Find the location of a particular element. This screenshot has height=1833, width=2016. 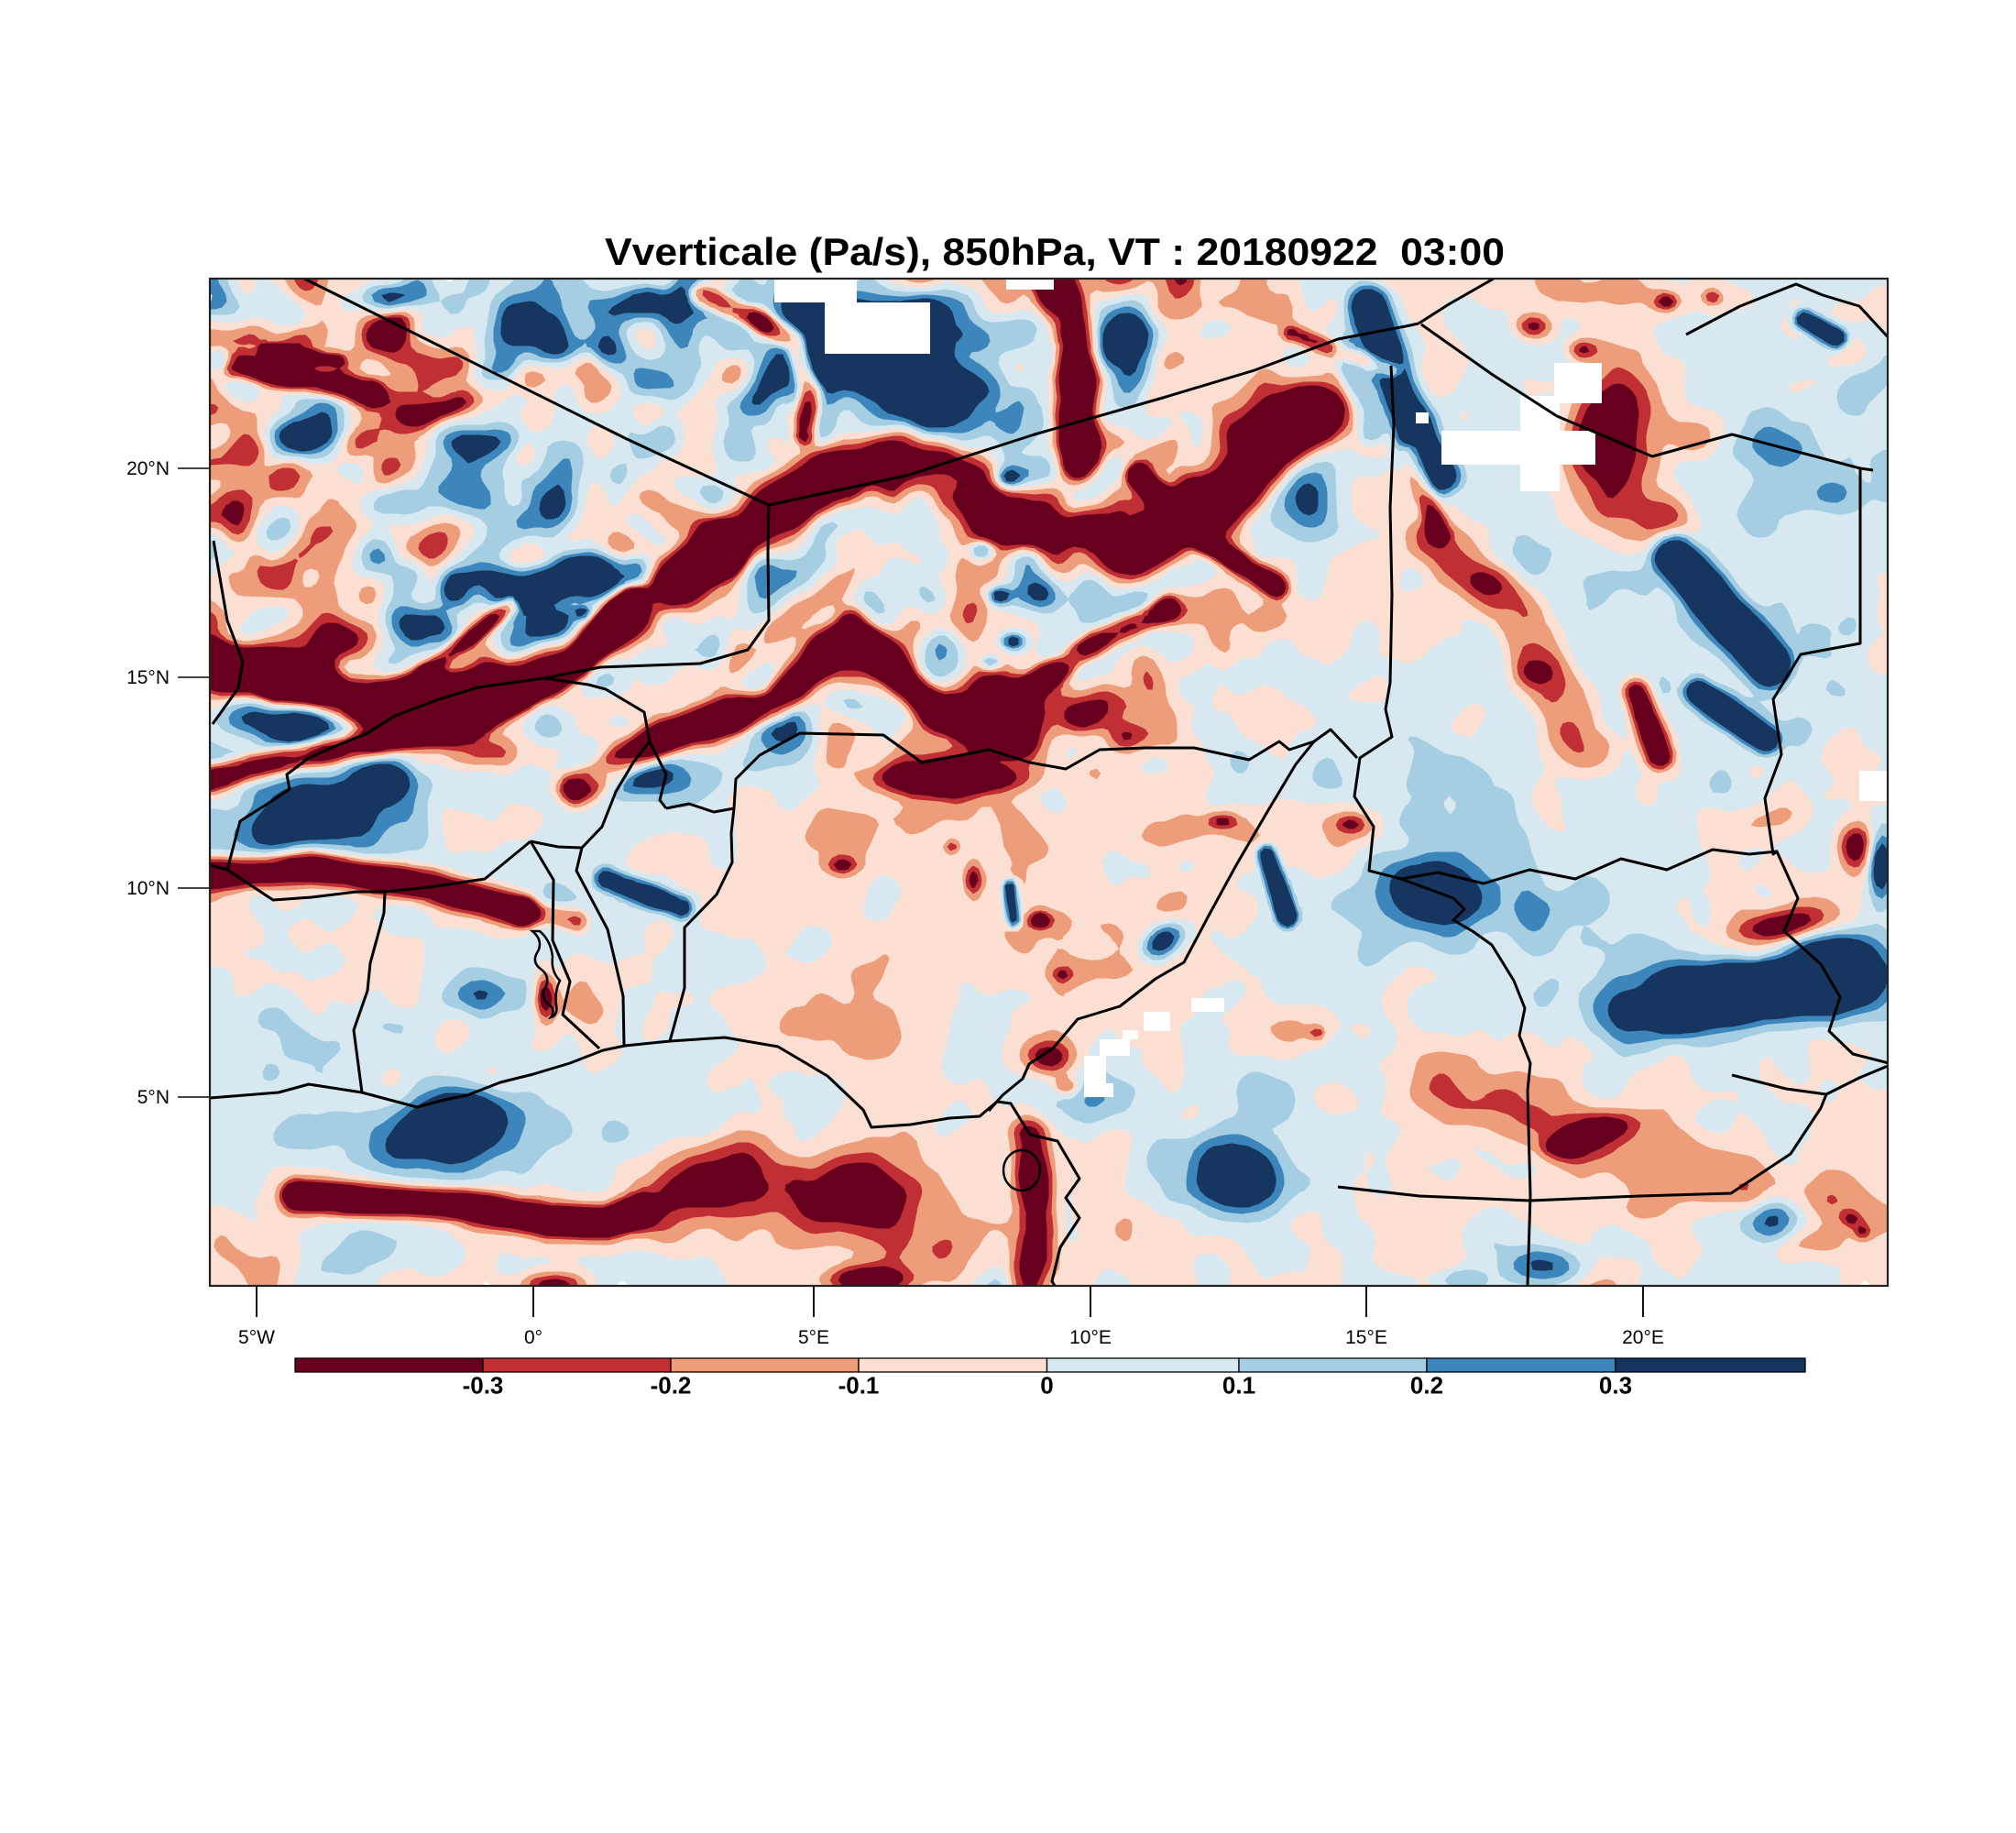

svg-text: 10°N is located at coordinates (148, 888).